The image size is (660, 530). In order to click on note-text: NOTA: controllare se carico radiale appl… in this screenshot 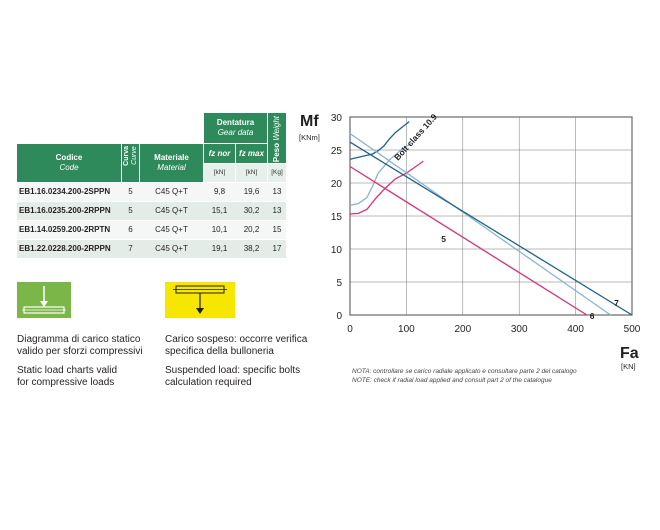, I will do `click(502, 376)`.